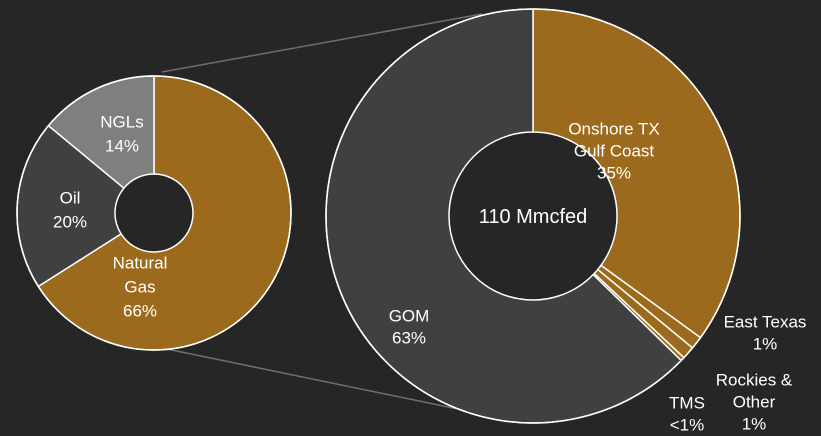  What do you see at coordinates (409, 326) in the screenshot?
I see `label-gom: GOM 63%` at bounding box center [409, 326].